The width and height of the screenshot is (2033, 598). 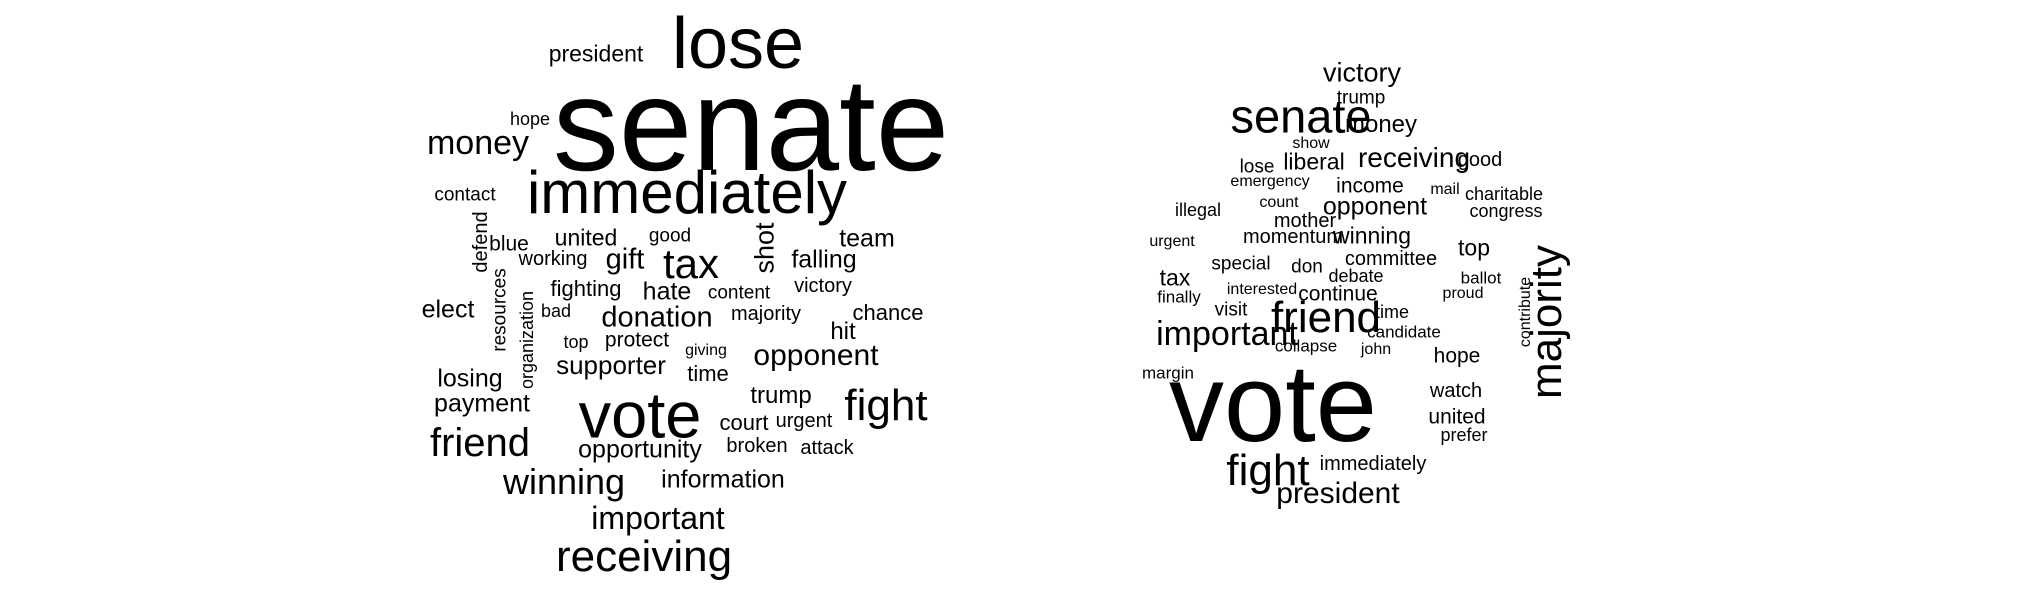 I want to click on word-count: count, so click(x=1279, y=202).